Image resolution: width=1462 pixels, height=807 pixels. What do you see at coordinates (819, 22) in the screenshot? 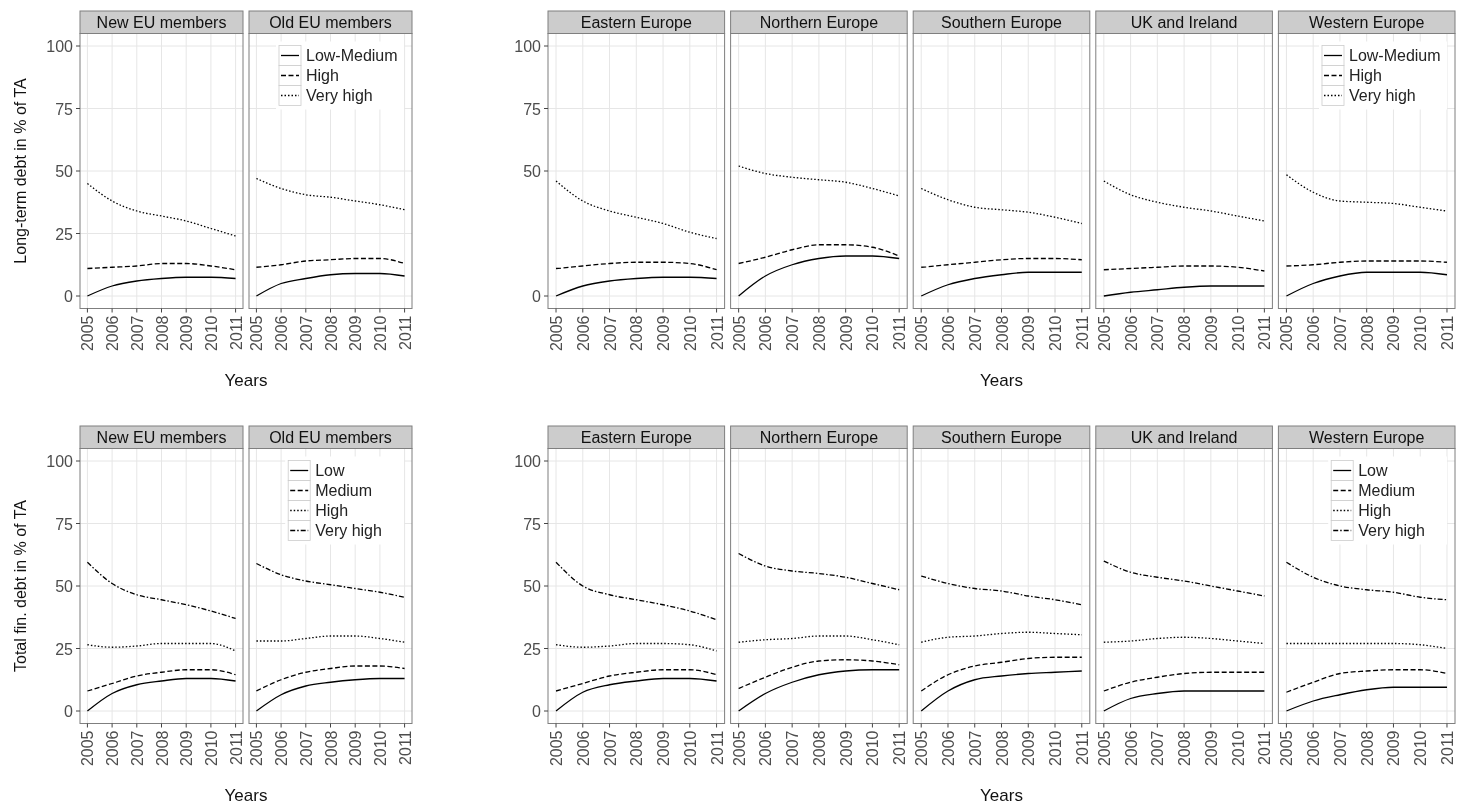
I see `chart-title: Northern Europe` at bounding box center [819, 22].